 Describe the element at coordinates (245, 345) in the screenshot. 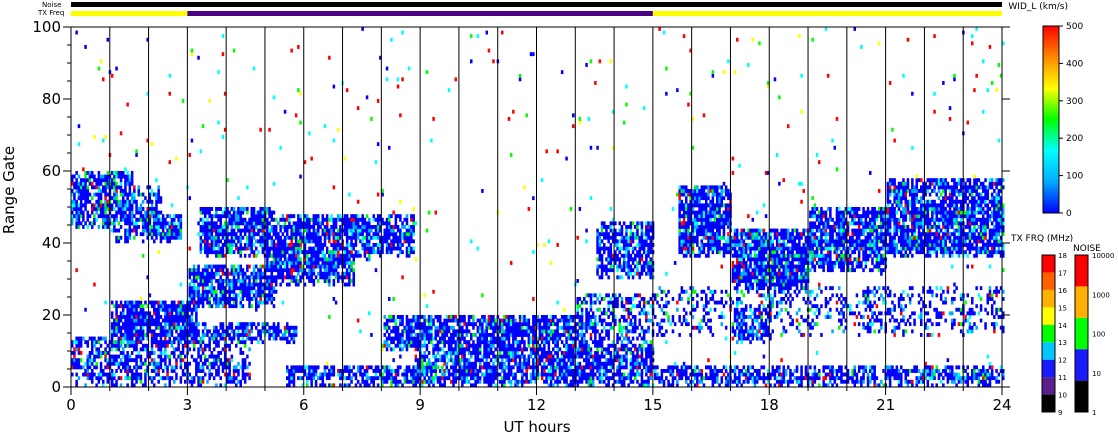

I see `heat-cell-2042` at that location.